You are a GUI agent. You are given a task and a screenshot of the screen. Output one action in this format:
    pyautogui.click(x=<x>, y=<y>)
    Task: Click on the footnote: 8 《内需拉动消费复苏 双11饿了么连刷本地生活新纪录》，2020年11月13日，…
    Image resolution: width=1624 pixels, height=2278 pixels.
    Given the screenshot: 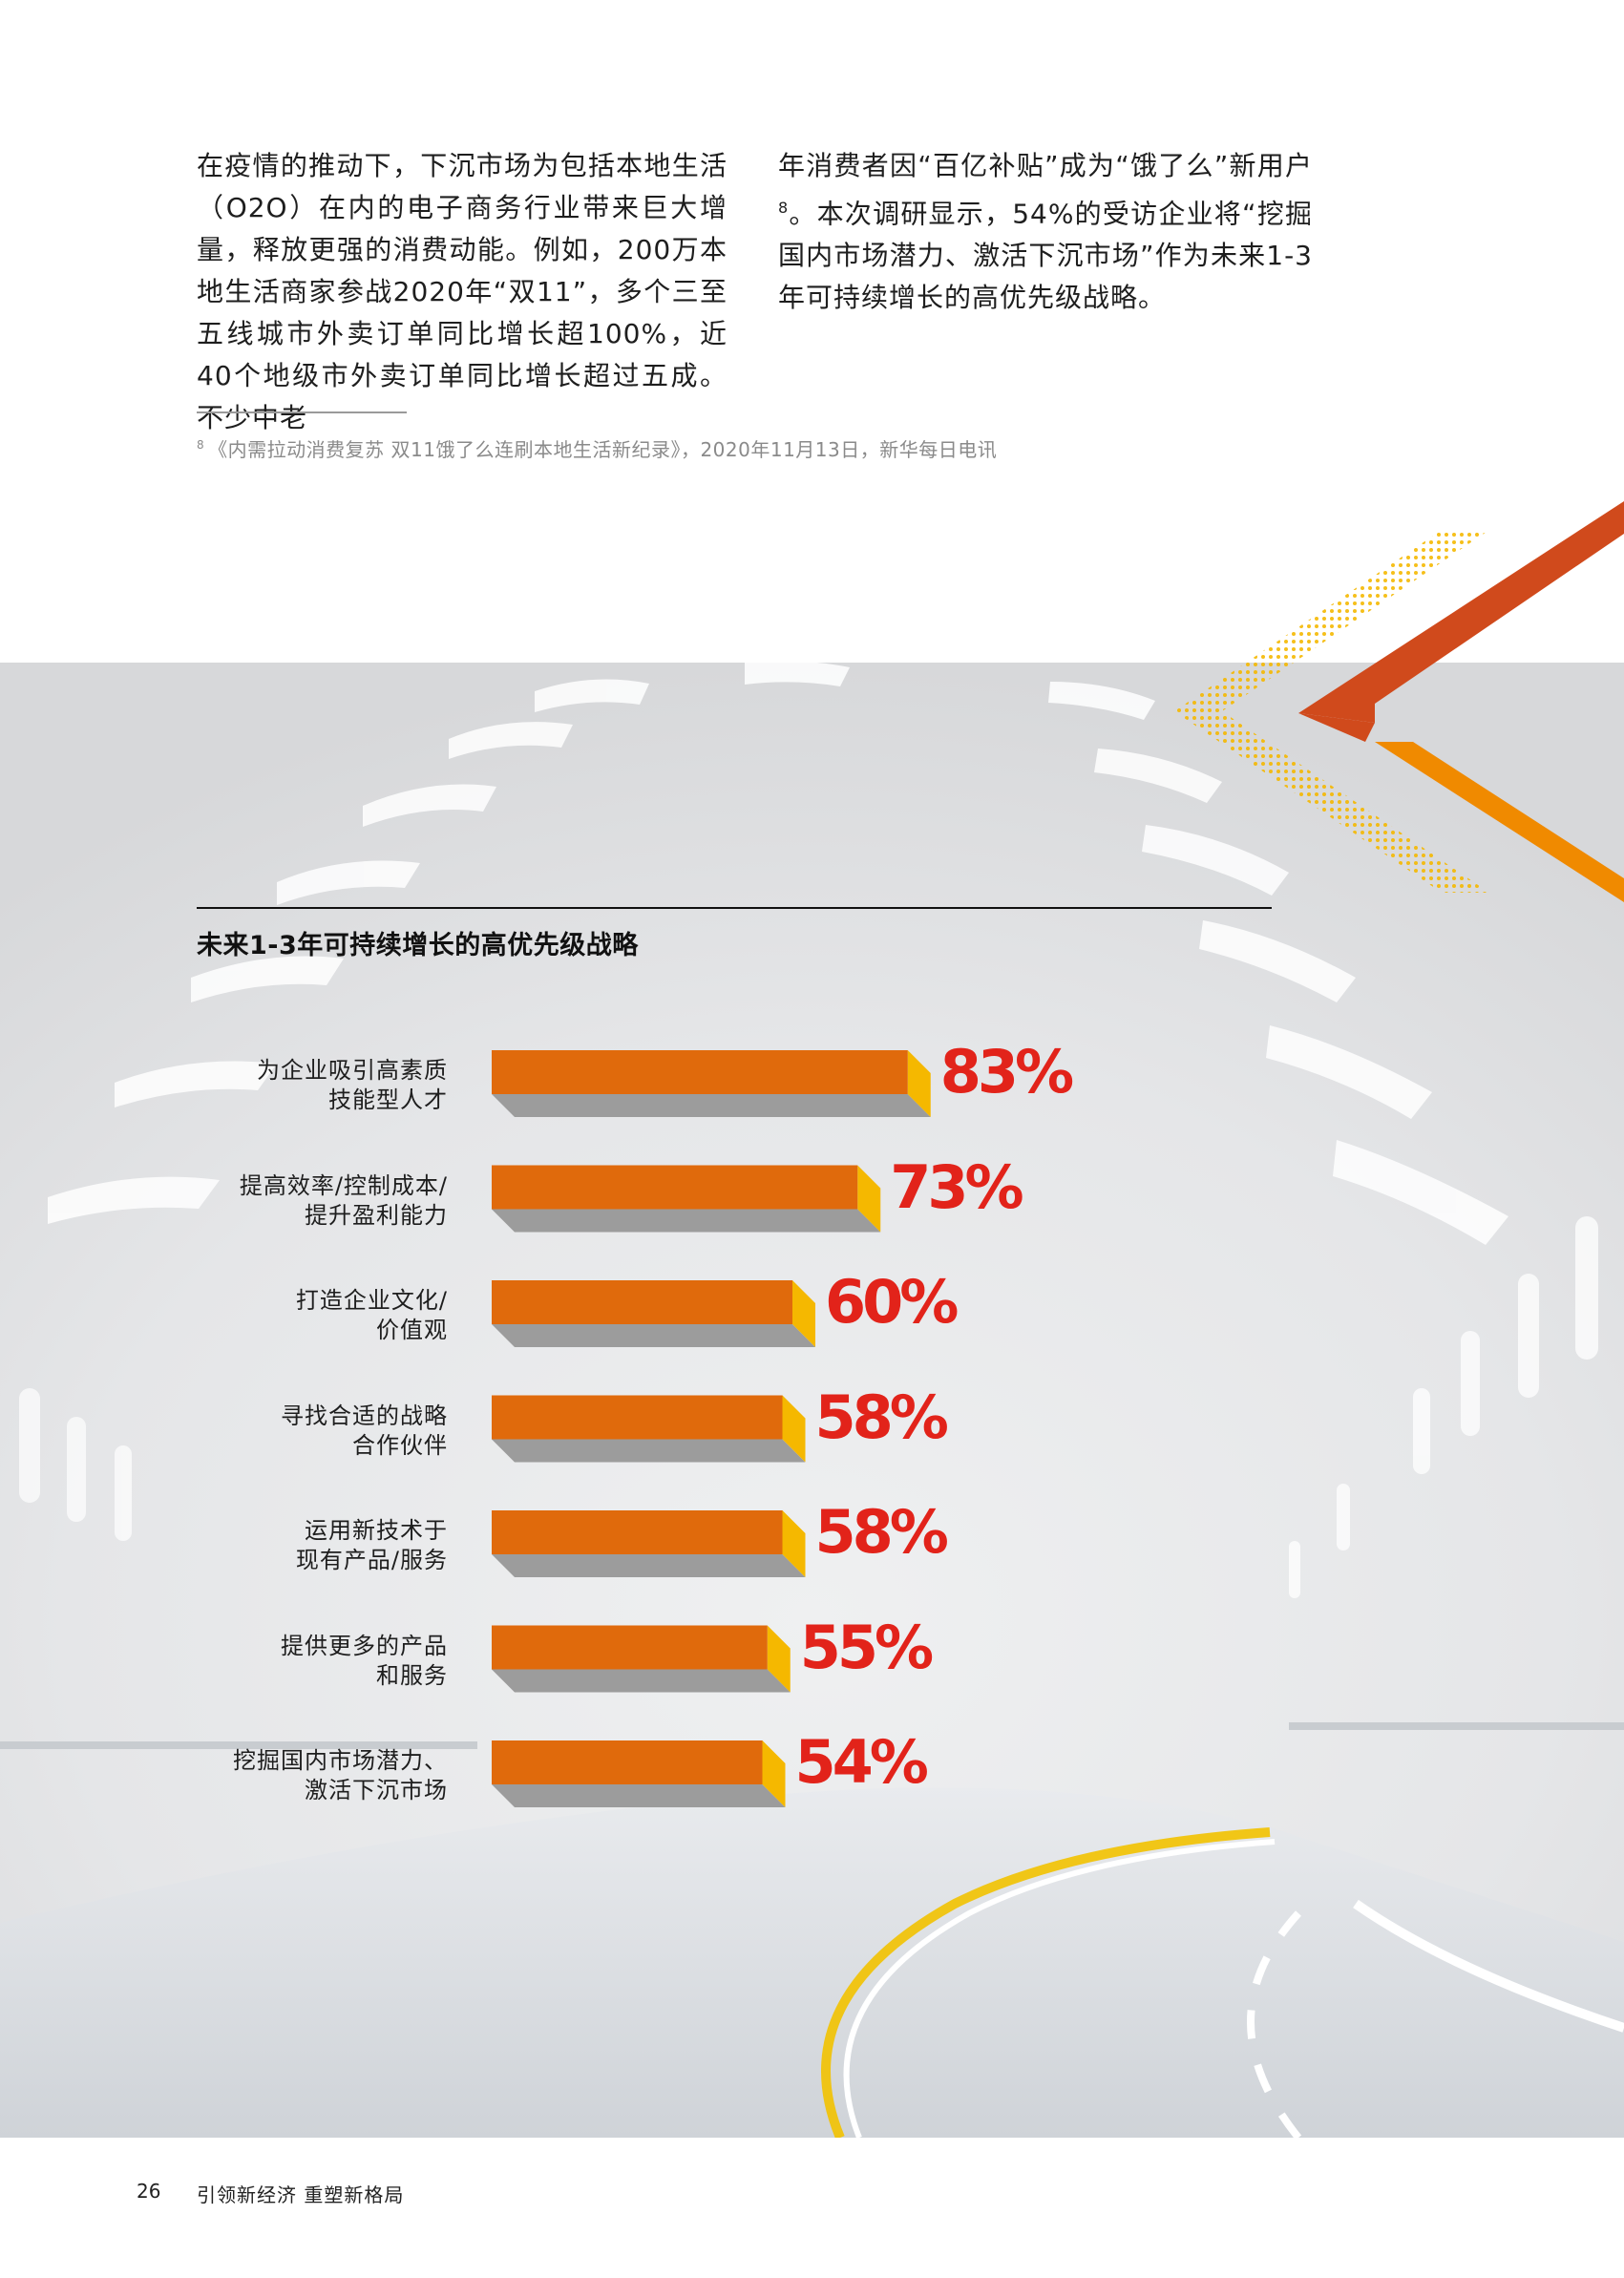 What is the action you would take?
    pyautogui.click(x=597, y=448)
    